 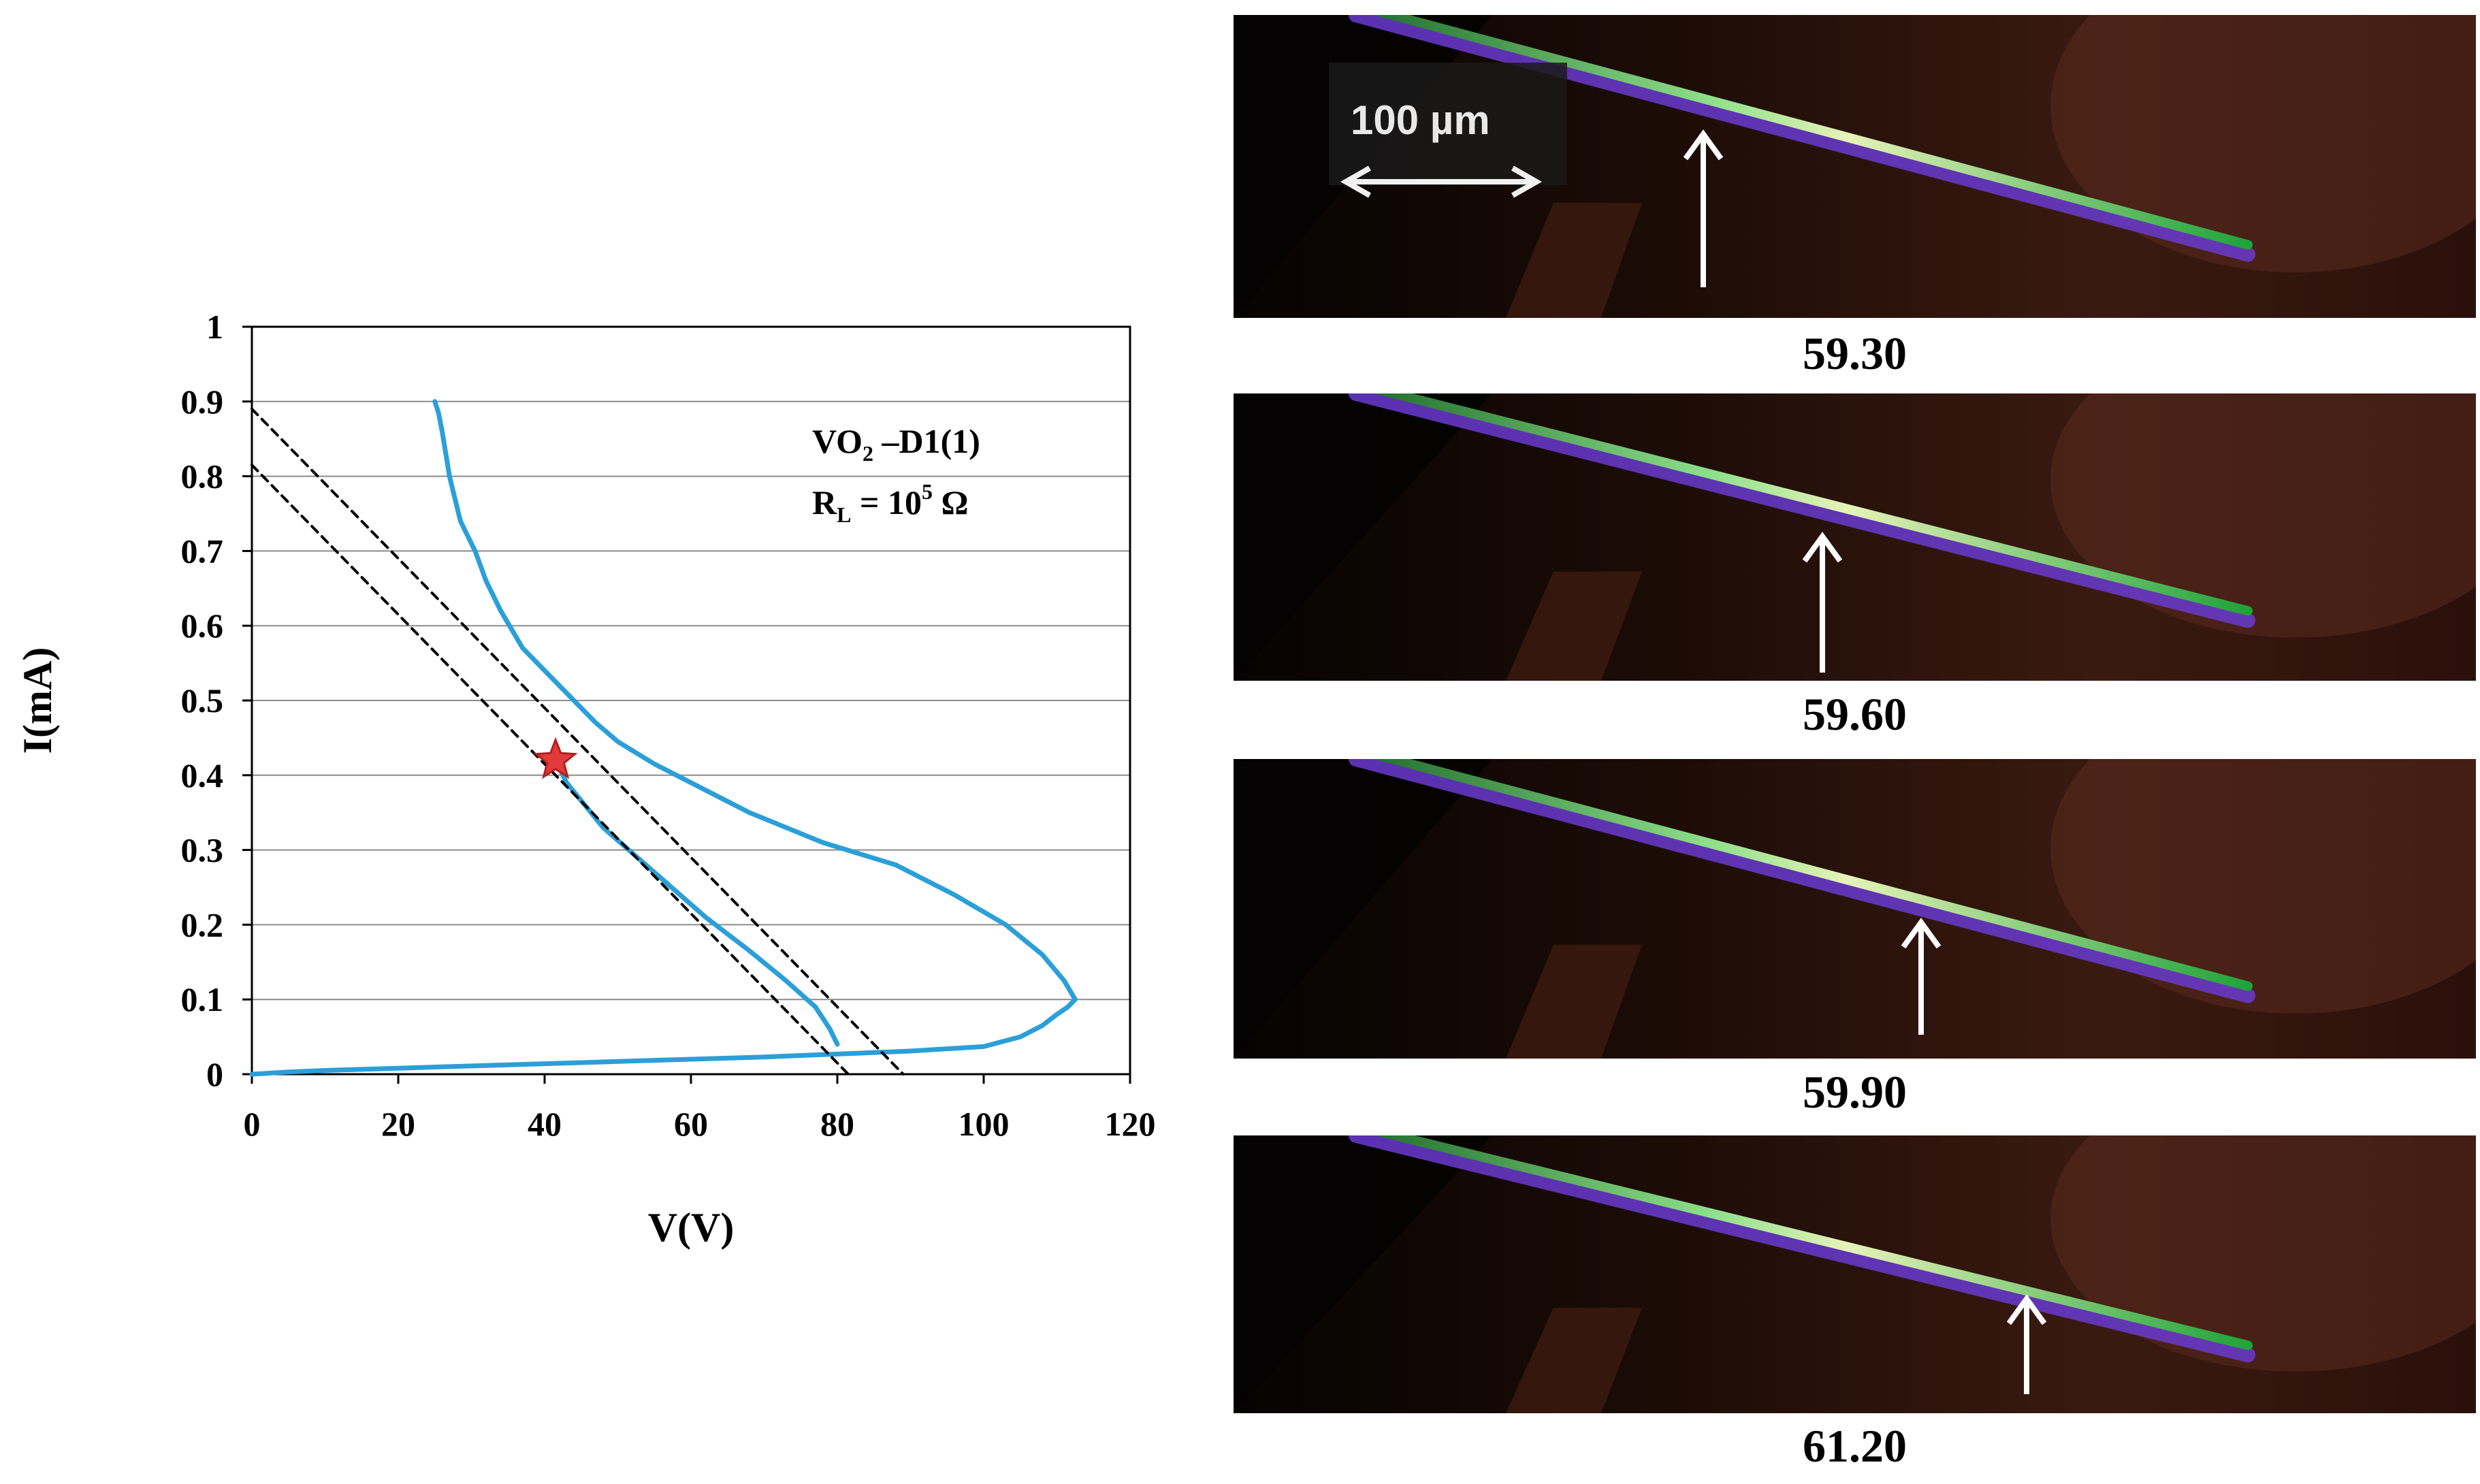 What do you see at coordinates (1855, 714) in the screenshot?
I see `micrograph-label-2: 59.60` at bounding box center [1855, 714].